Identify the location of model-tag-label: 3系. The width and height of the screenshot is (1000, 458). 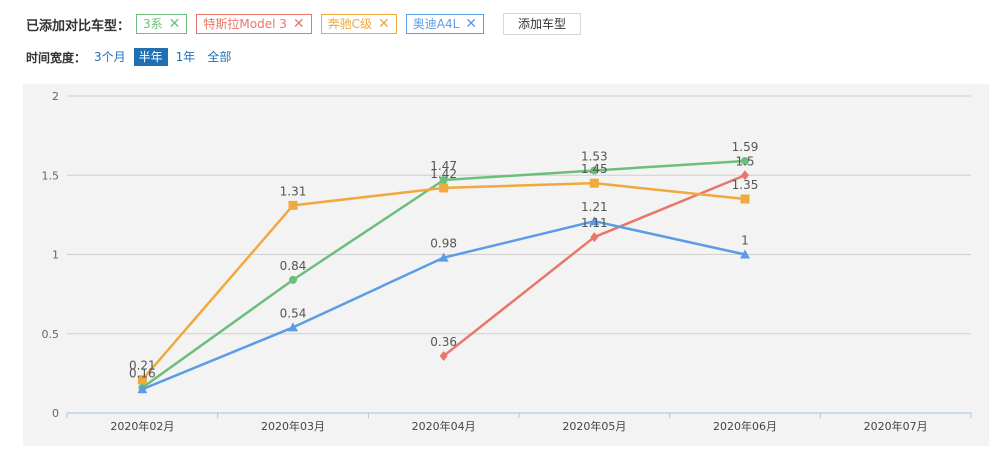
(153, 24).